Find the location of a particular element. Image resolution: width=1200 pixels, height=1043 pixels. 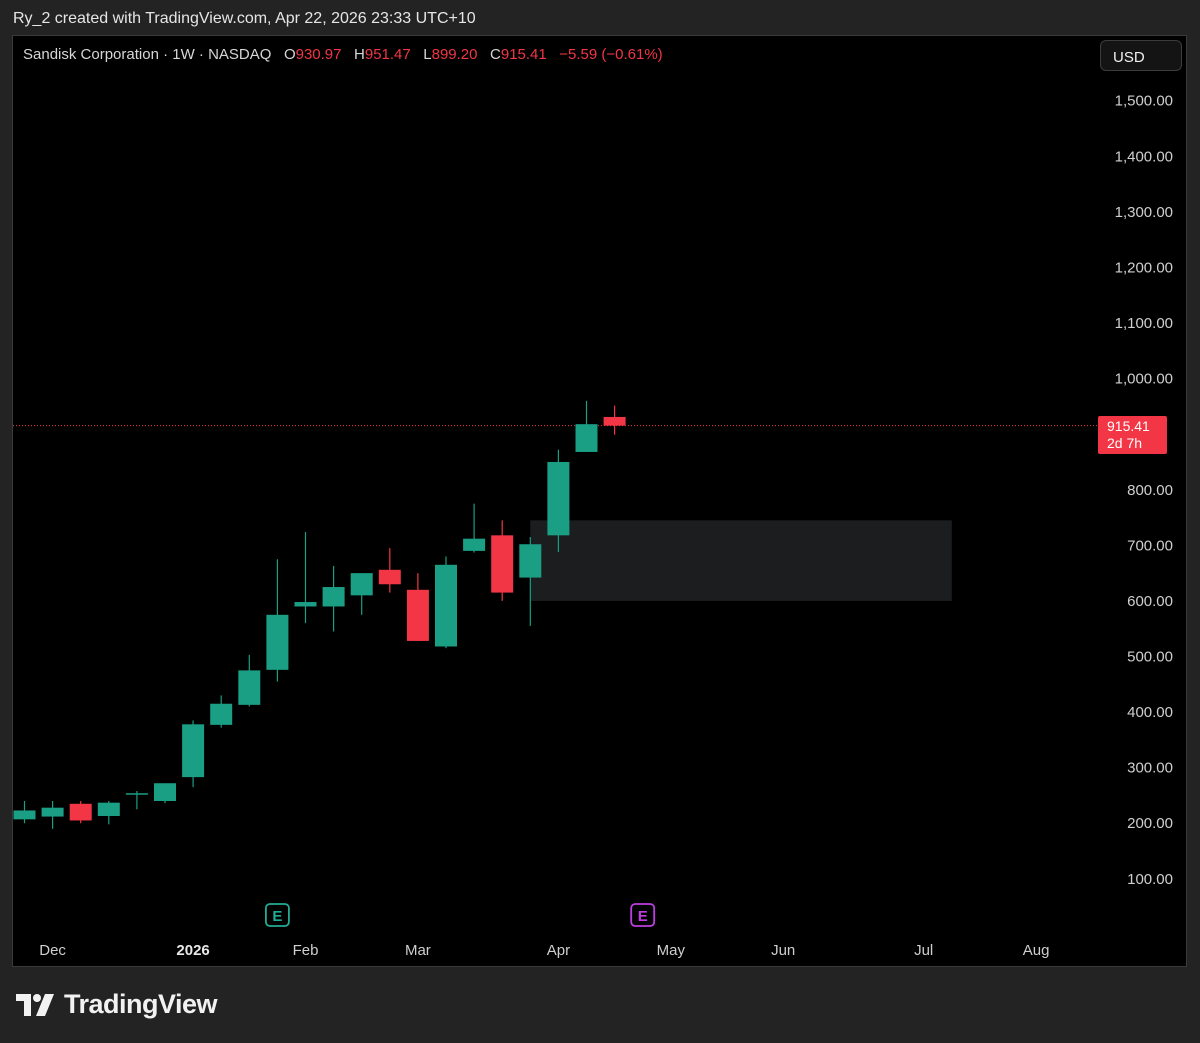

x-tick-label: 2026 is located at coordinates (192, 950).